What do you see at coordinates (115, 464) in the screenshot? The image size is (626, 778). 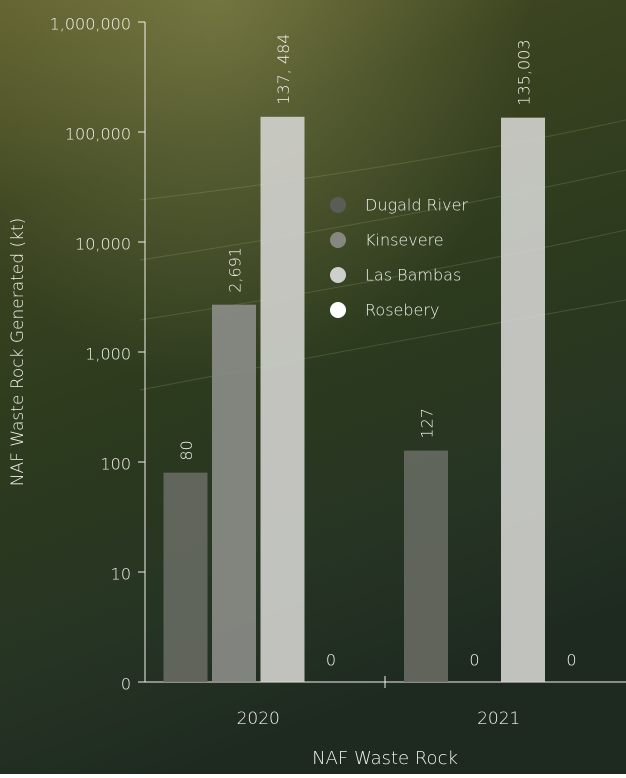 I see `y-tick-label: 100` at bounding box center [115, 464].